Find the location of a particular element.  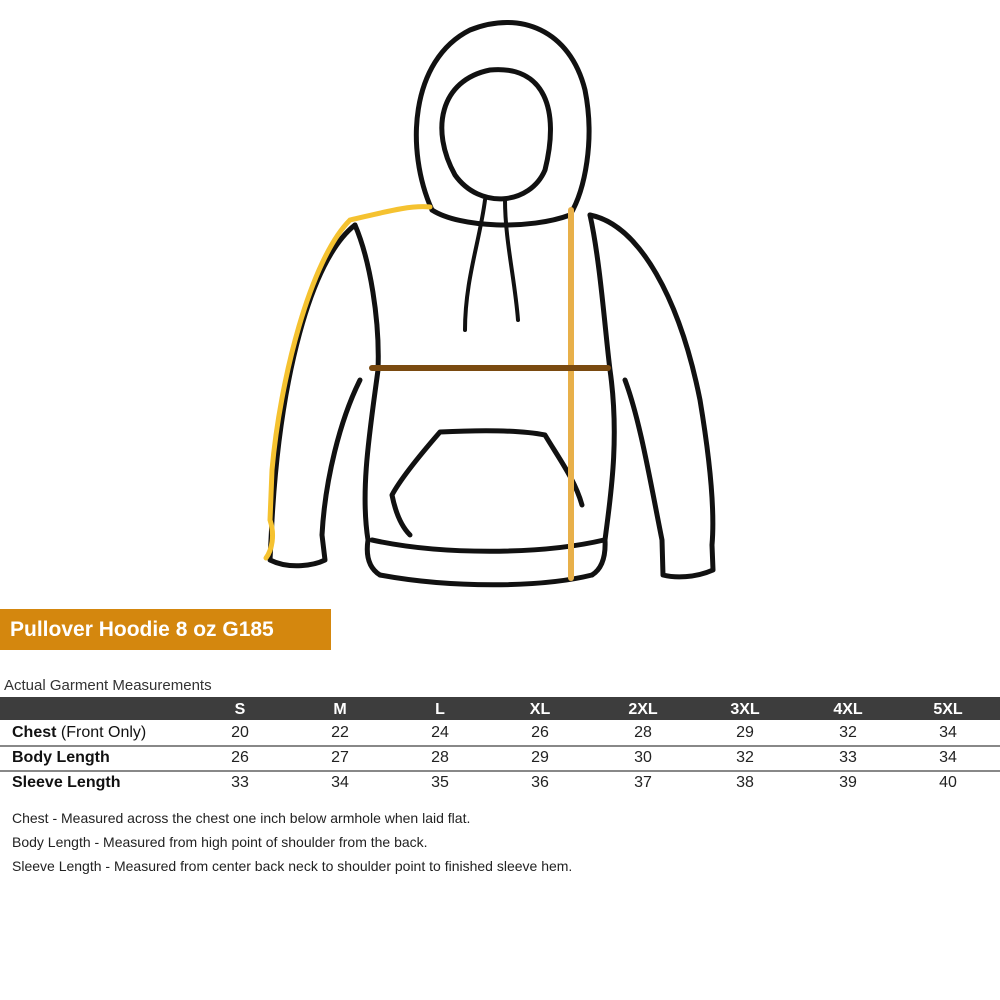

size-header: L is located at coordinates (440, 709).